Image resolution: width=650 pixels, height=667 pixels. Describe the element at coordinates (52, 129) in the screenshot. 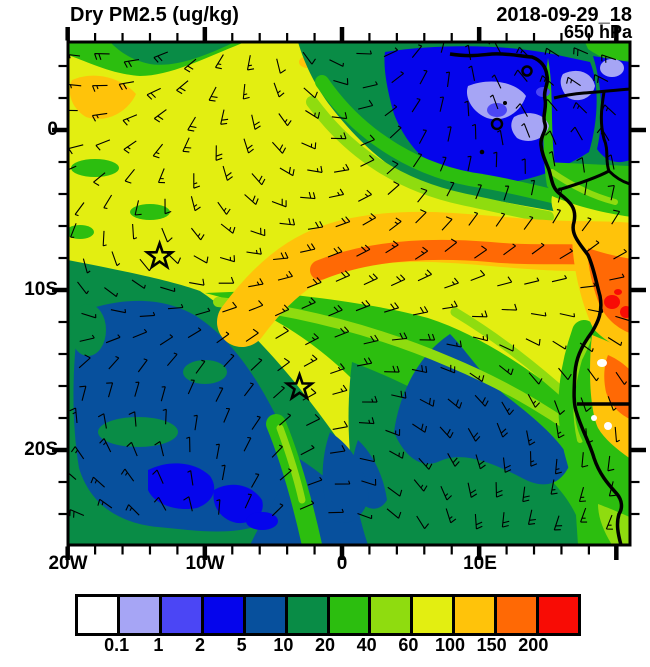

I see `y-tick-label-0: 0` at that location.